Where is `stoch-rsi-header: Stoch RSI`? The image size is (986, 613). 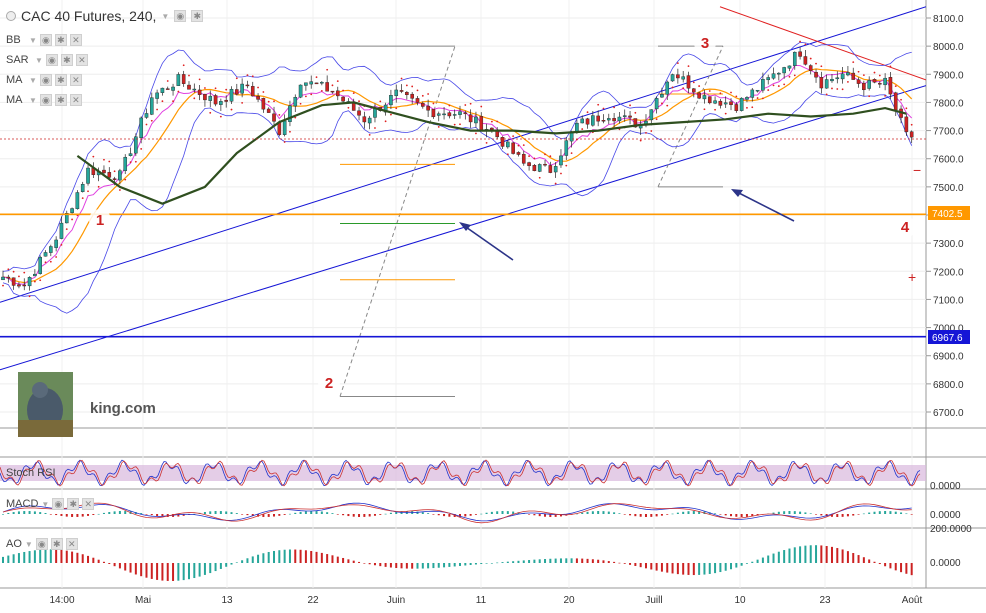 stoch-rsi-header: Stoch RSI is located at coordinates (31, 473).